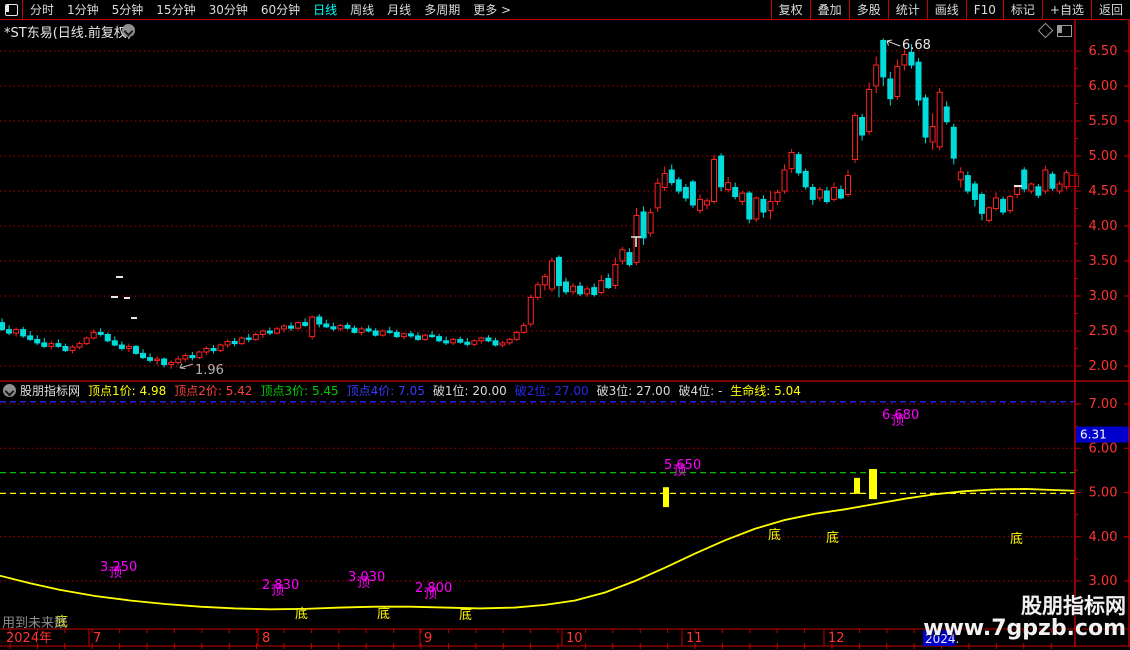  Describe the element at coordinates (694, 638) in the screenshot. I see `month-label: 11` at that location.